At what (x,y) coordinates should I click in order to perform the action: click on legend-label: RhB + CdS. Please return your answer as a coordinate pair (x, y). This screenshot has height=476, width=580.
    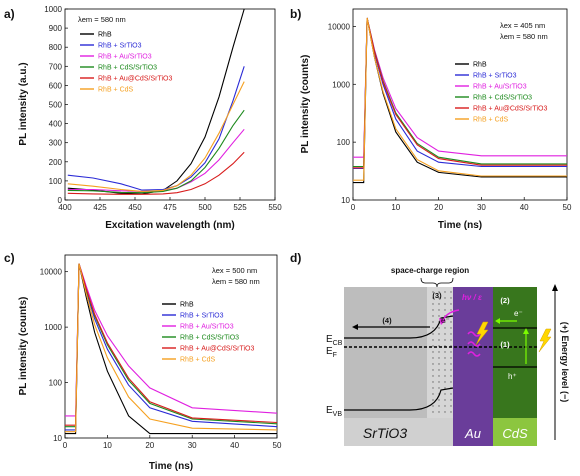
    Looking at the image, I should click on (116, 90).